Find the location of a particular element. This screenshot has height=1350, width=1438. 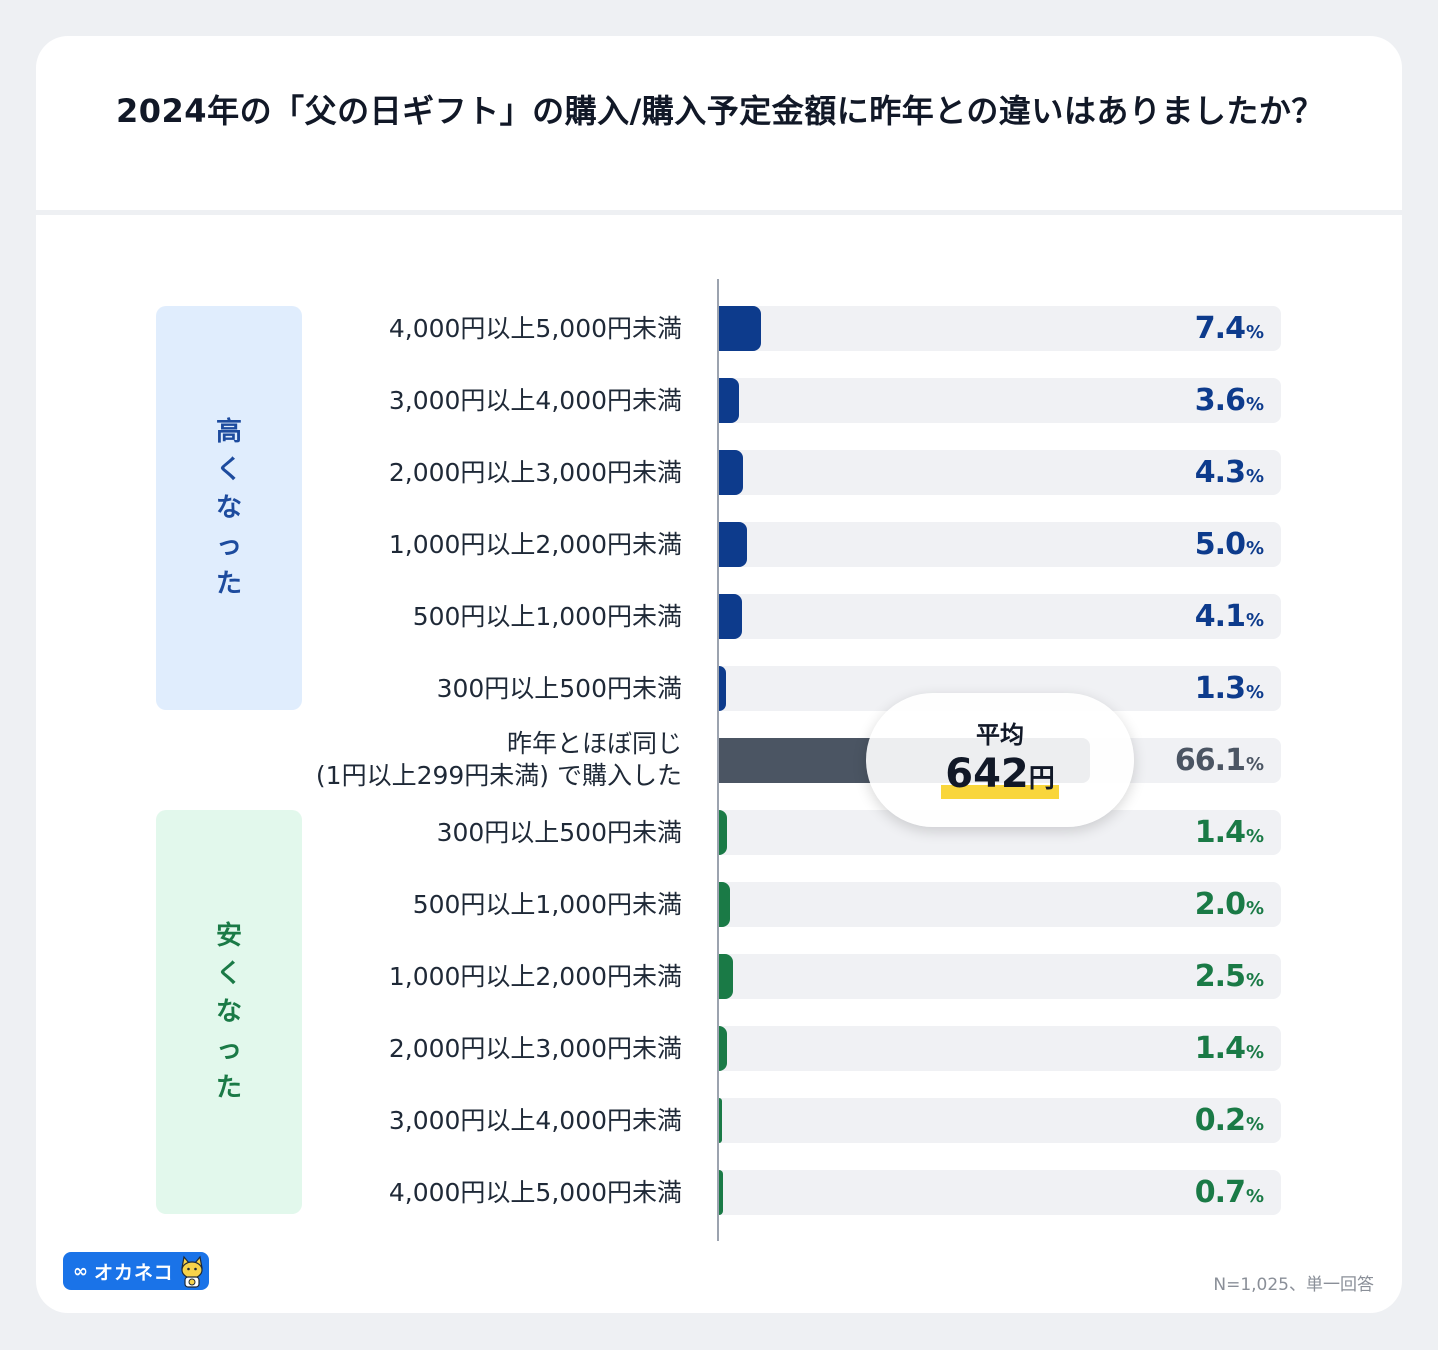

group-increased: 高くなった is located at coordinates (229, 508).